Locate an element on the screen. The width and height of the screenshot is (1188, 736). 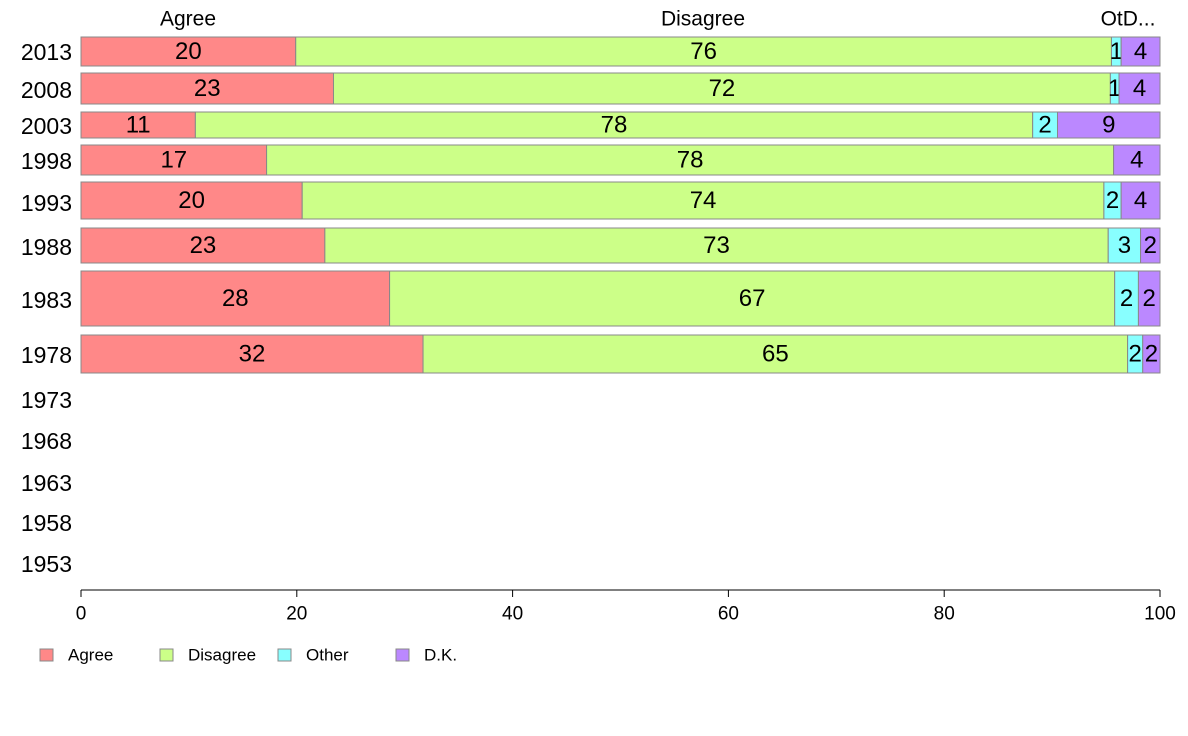
bar-1988-other is located at coordinates (1124, 245).